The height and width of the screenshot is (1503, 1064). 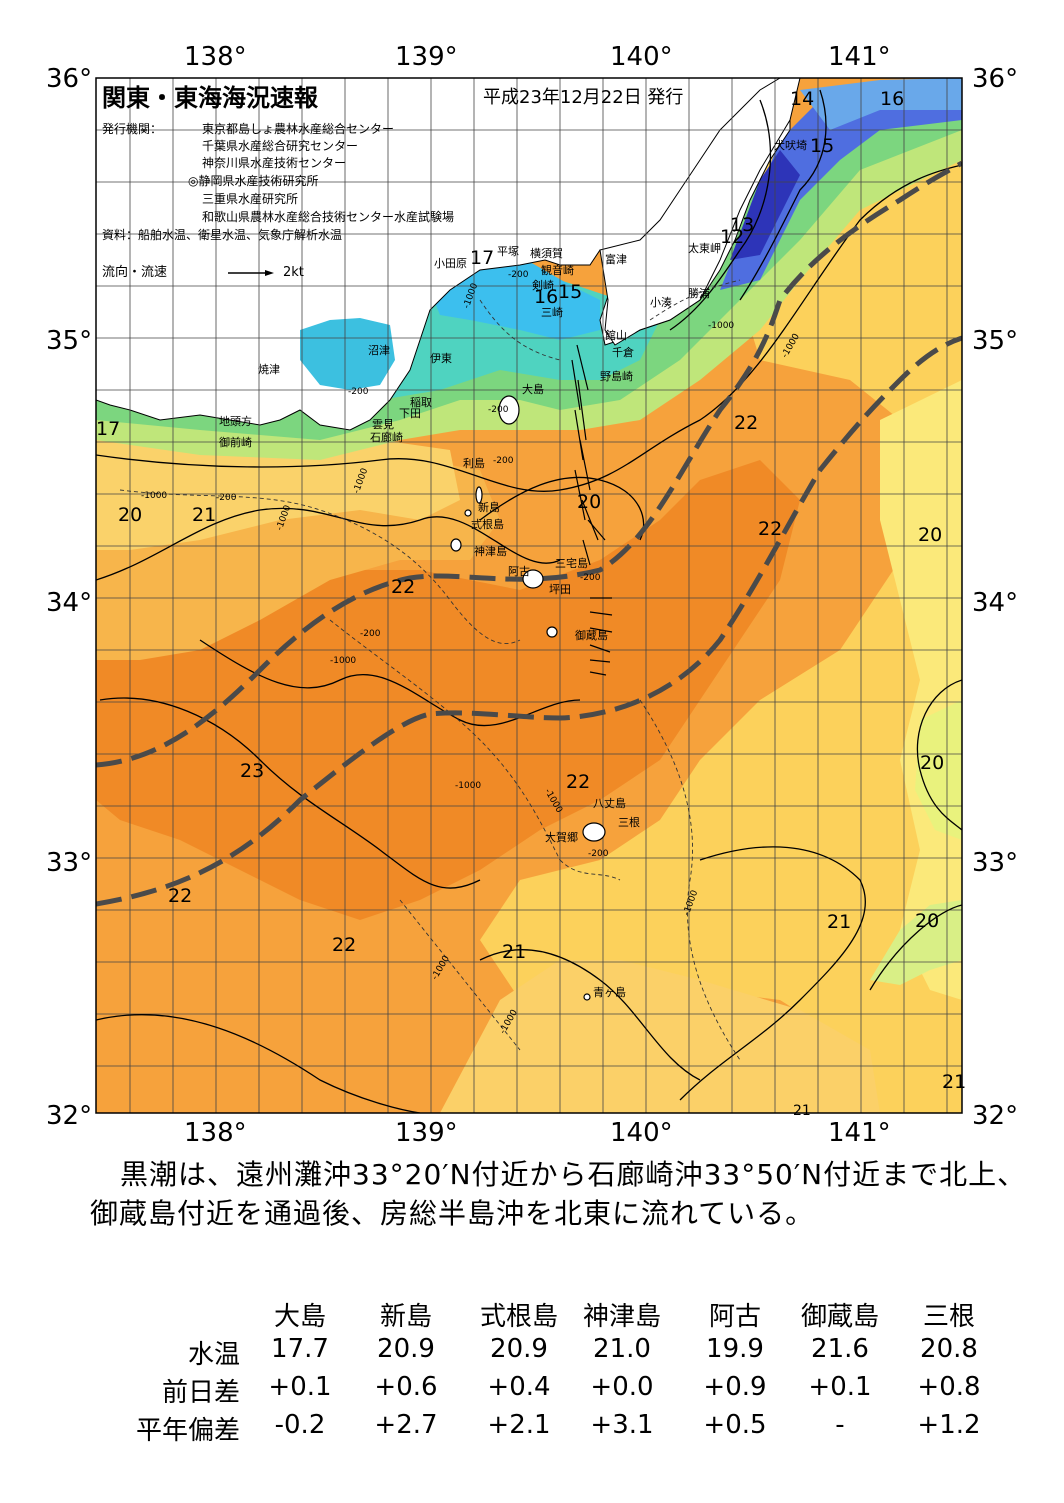 I want to click on row-label-day-diff: 前日差, so click(x=200, y=1393).